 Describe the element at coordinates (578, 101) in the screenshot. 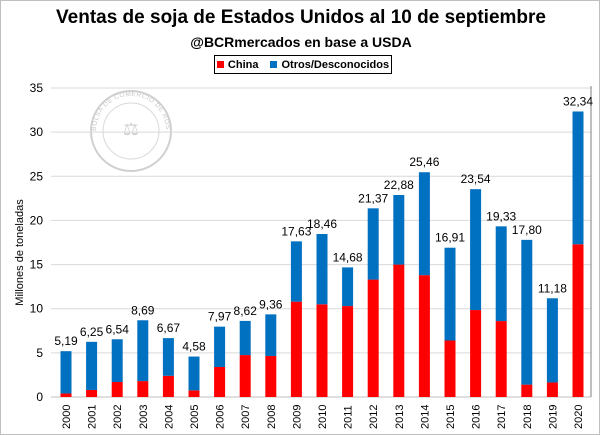

I see `data-label: 32,34` at that location.